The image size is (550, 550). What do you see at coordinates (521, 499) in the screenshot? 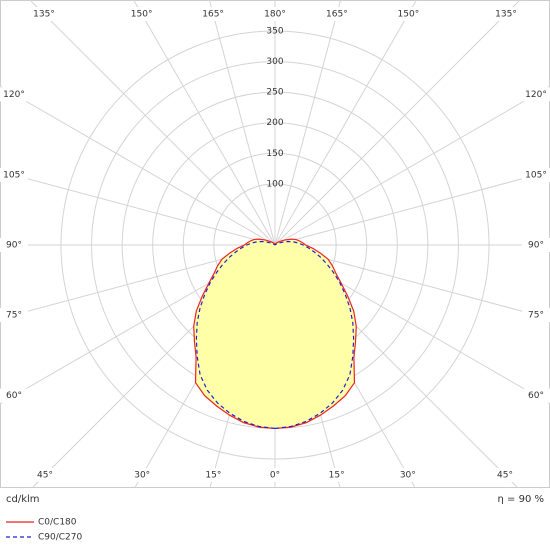
I see `efficiency-label: η = 90 %` at bounding box center [521, 499].